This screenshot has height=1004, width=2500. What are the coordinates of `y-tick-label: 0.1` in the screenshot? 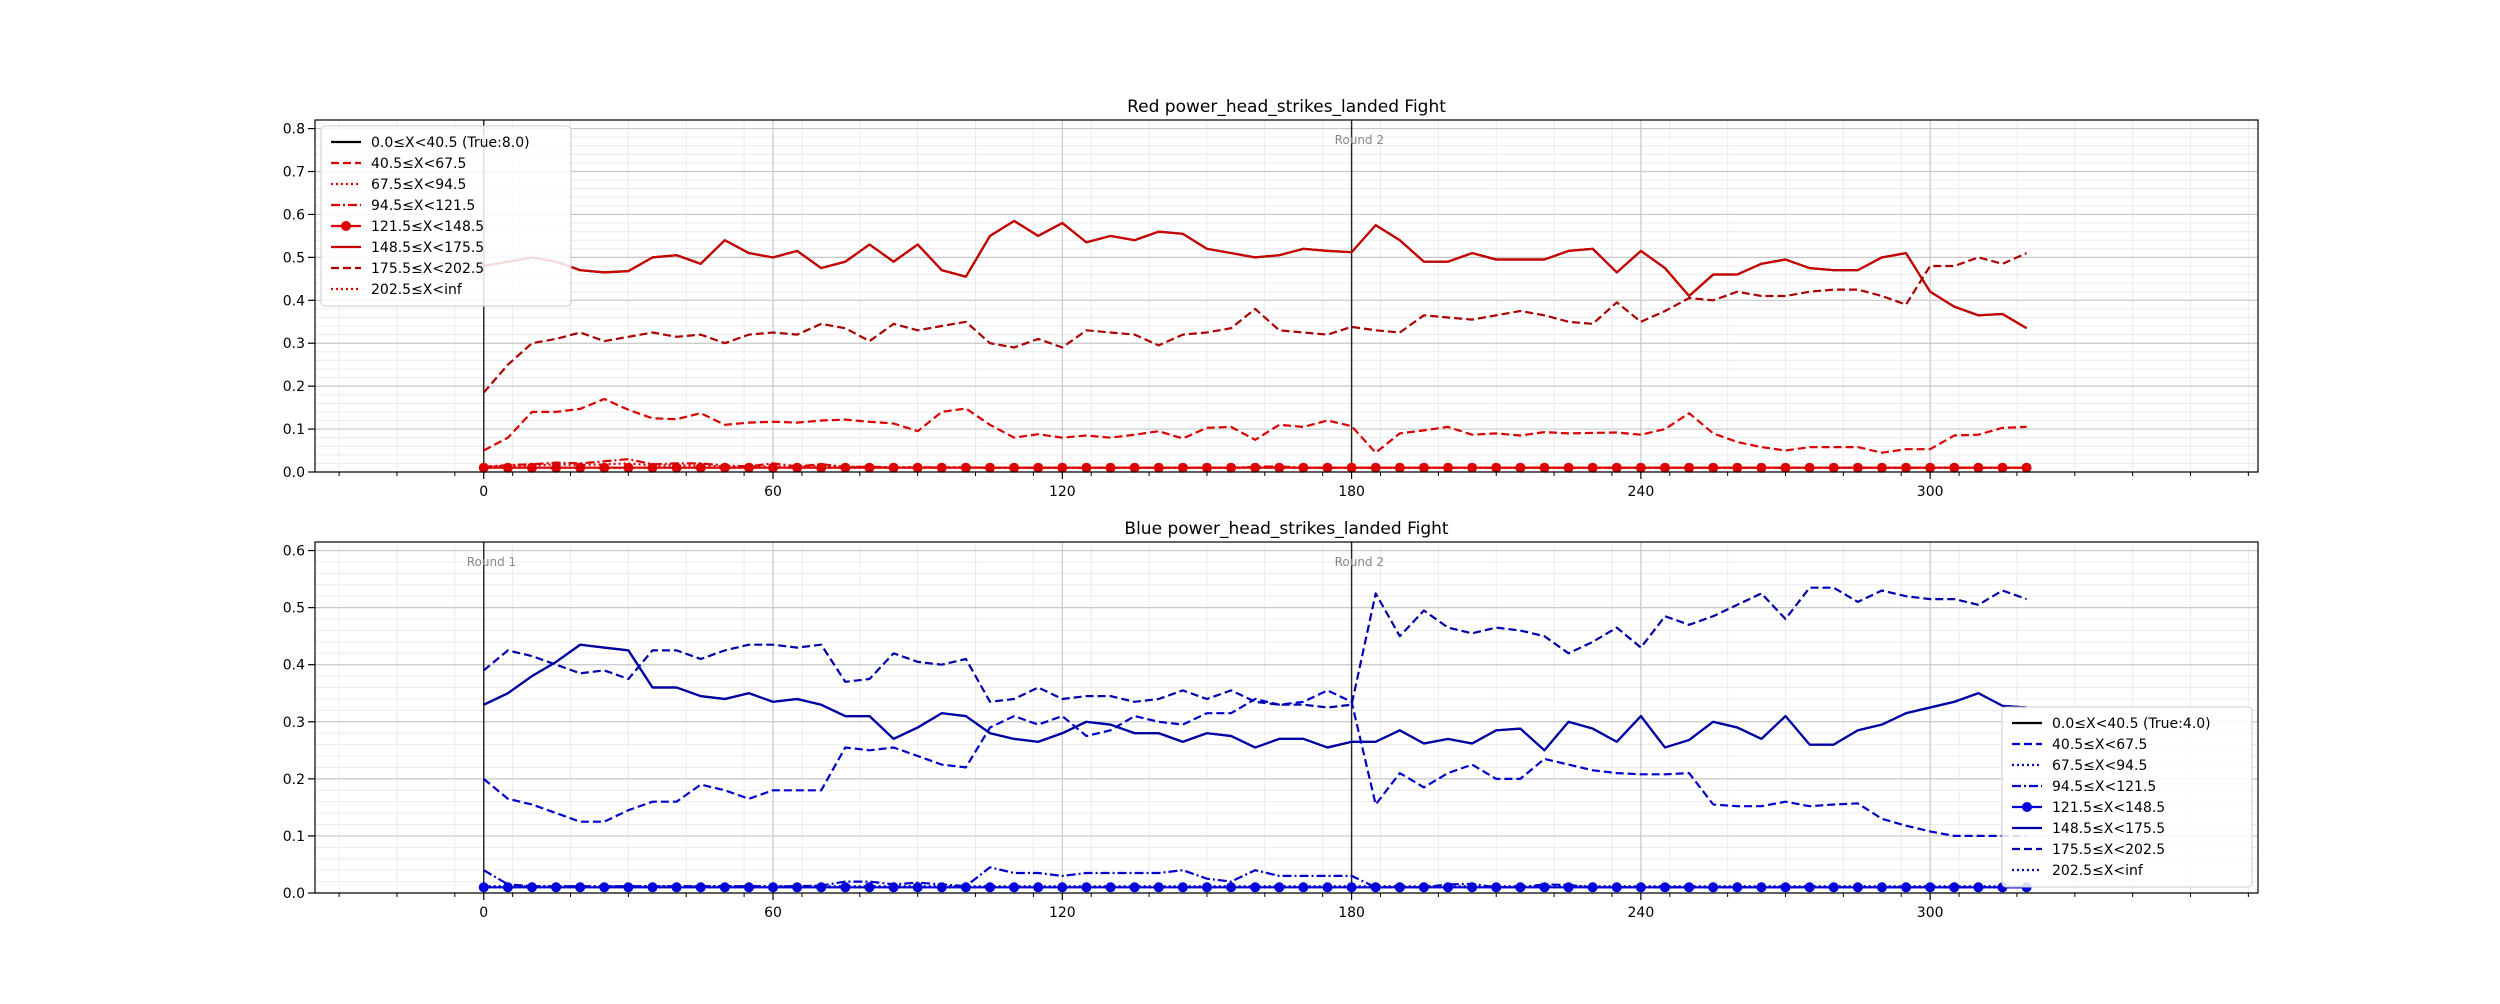 It's located at (294, 837).